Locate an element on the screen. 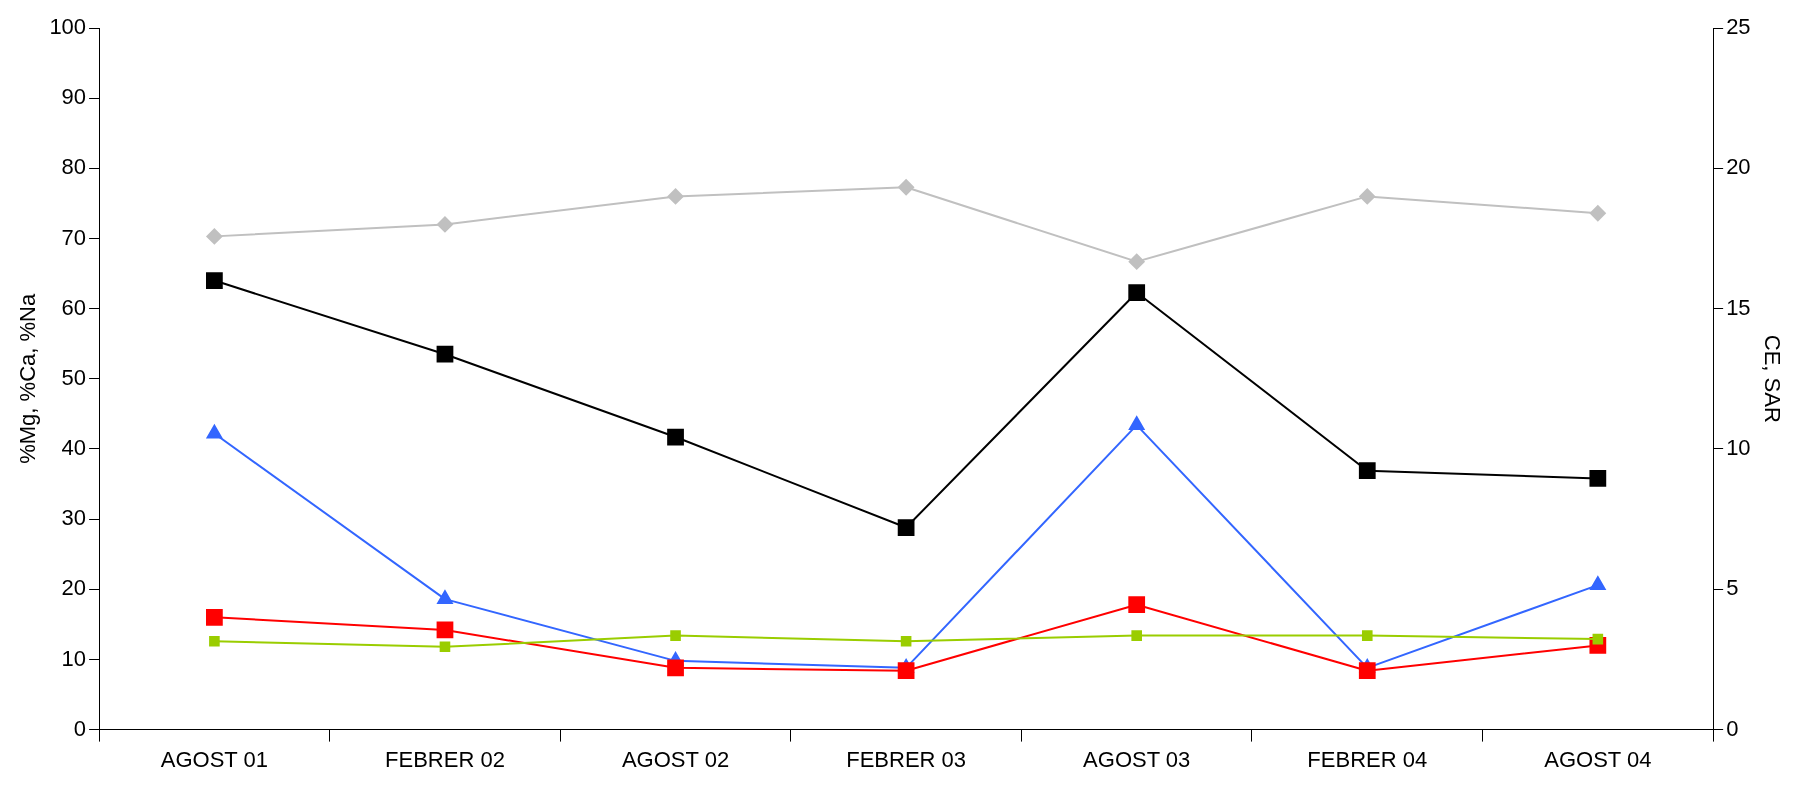  x-tick-label: AGOST 04 is located at coordinates (1598, 759).